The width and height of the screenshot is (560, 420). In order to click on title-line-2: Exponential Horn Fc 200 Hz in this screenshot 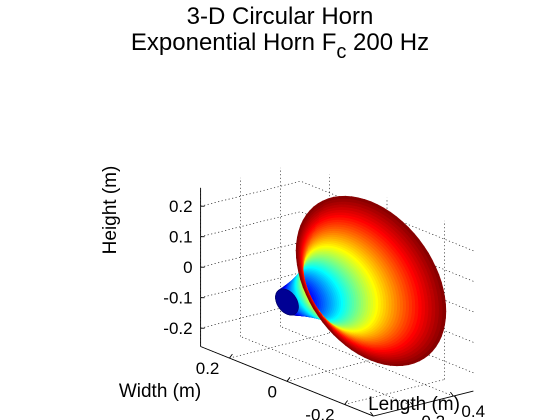, I will do `click(280, 46)`.